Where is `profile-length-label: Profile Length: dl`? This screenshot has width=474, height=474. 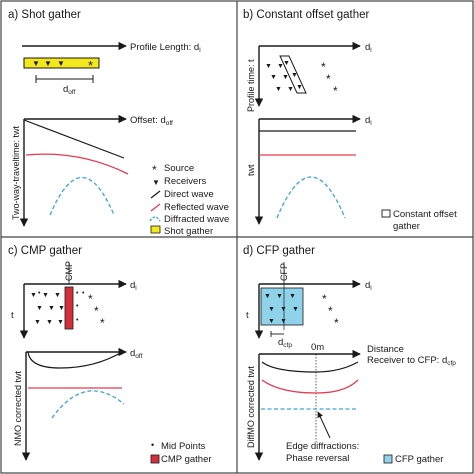 profile-length-label: Profile Length: dl is located at coordinates (165, 48).